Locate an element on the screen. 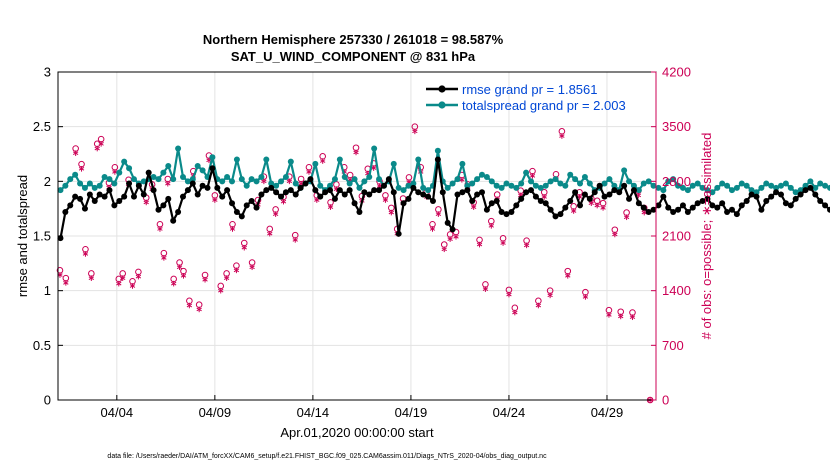 The height and width of the screenshot is (470, 830). right-axis-ticks: 0 700 1400 2100 2800 3500 4200 is located at coordinates (671, 236).